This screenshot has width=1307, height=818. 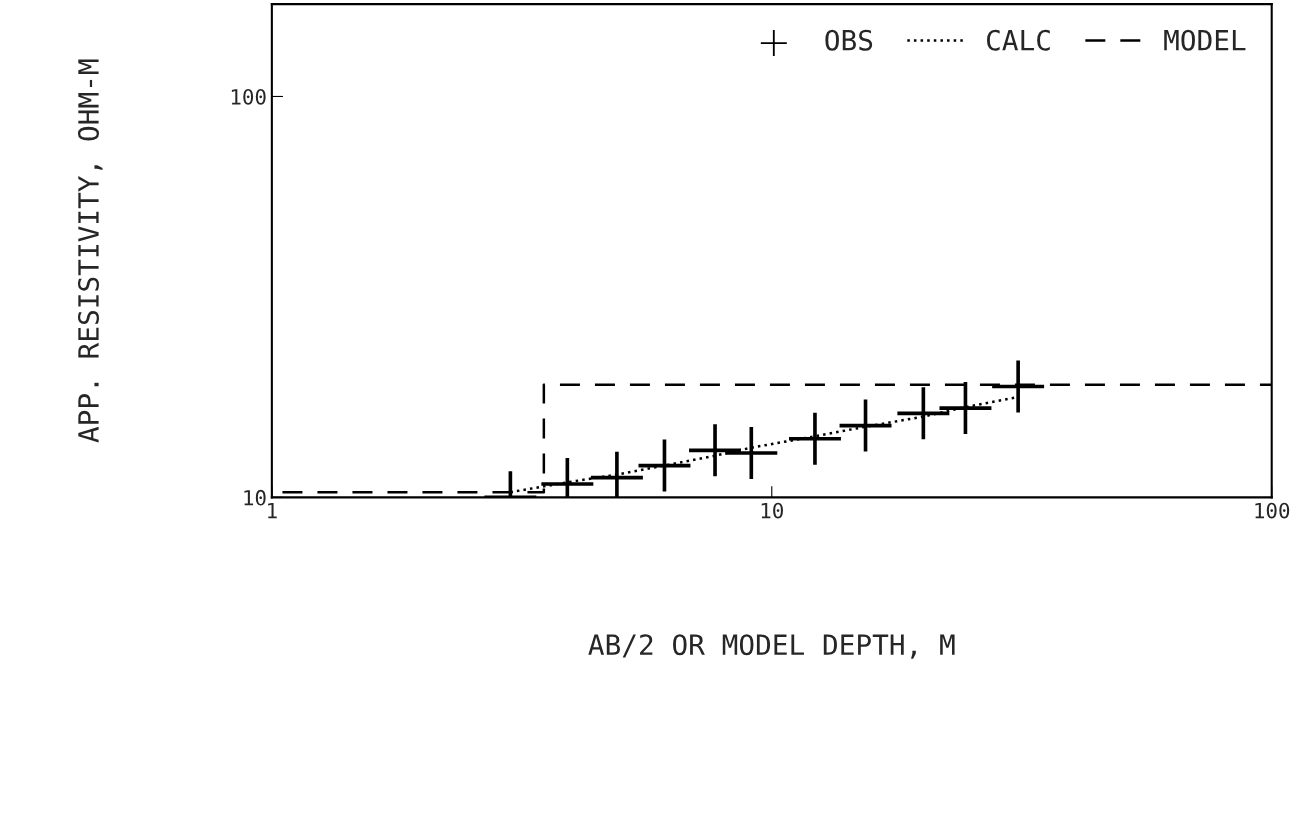 I want to click on x-tick-label: 100, so click(x=1272, y=510).